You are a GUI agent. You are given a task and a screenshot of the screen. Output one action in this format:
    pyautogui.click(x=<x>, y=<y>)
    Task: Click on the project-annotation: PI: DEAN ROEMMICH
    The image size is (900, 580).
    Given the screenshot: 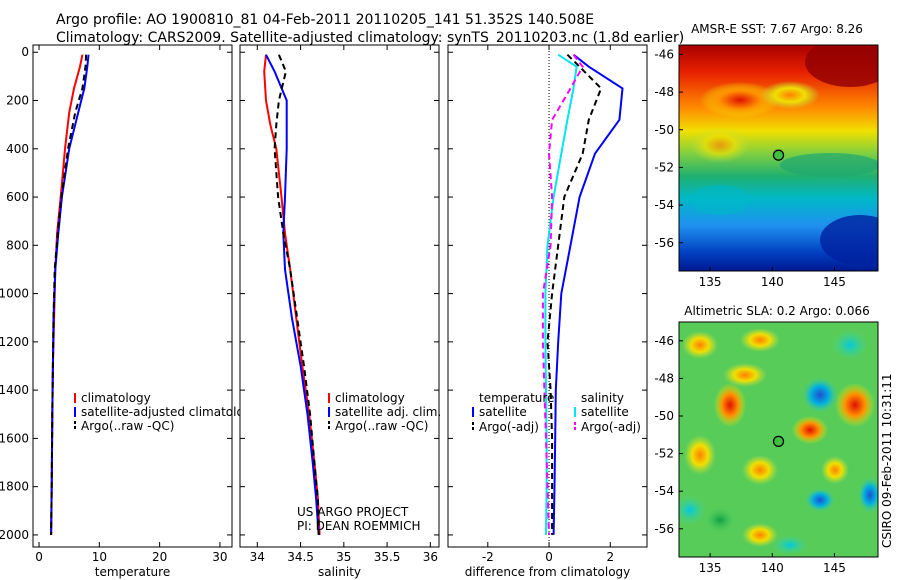 What is the action you would take?
    pyautogui.click(x=358, y=526)
    